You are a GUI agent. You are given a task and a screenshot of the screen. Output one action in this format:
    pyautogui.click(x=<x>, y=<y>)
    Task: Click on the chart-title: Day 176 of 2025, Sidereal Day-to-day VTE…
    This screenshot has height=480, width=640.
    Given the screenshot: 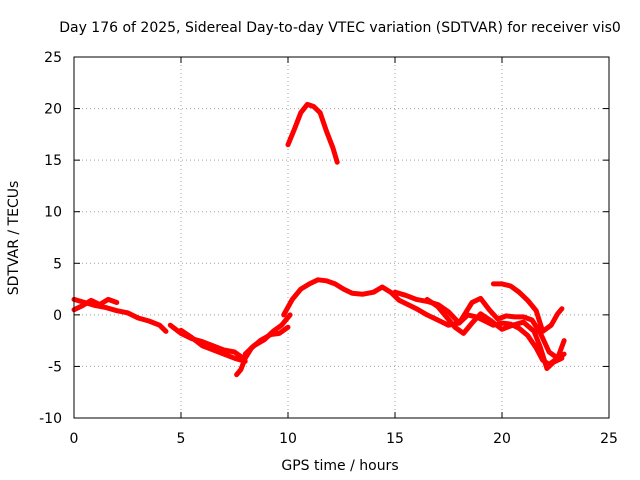 What is the action you would take?
    pyautogui.click(x=340, y=28)
    